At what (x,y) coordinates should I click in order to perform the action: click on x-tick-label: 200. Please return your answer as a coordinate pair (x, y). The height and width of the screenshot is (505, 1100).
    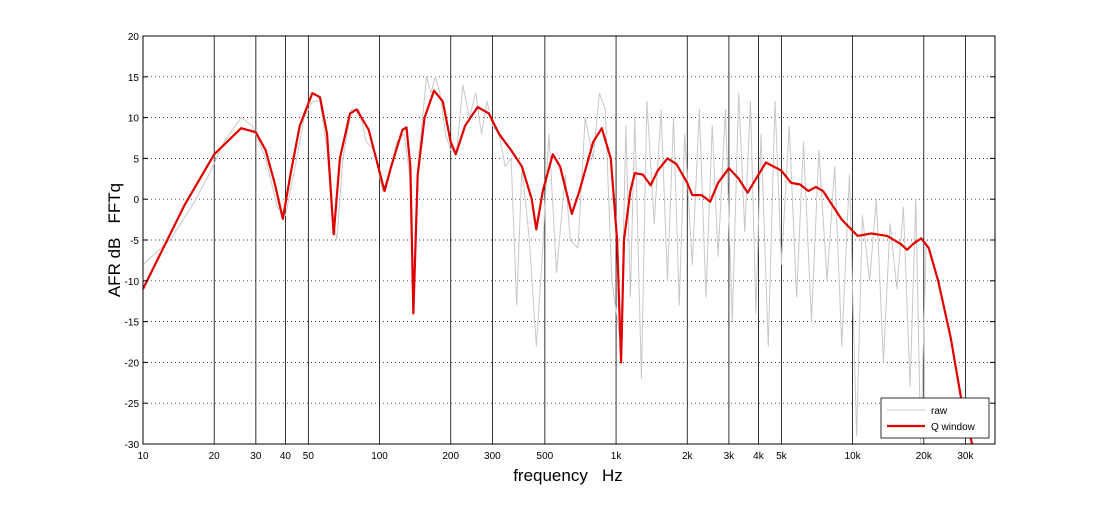
    Looking at the image, I should click on (450, 456).